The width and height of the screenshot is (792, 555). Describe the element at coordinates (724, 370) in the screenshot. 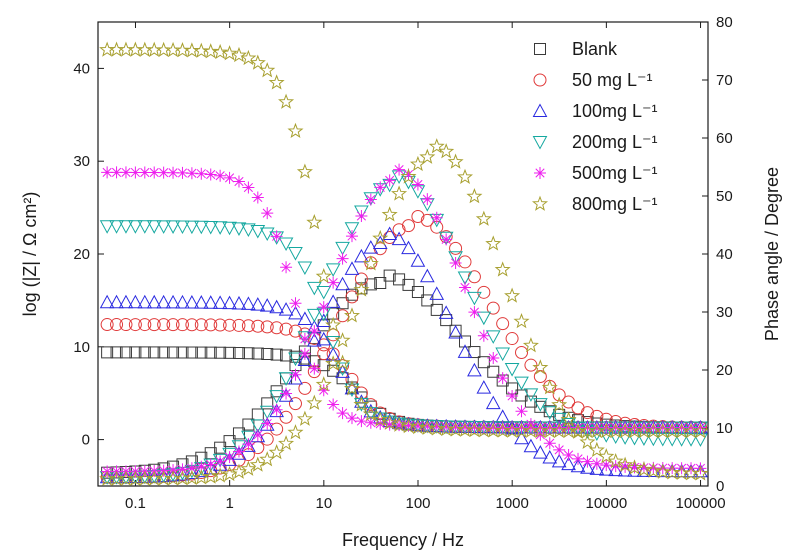

I see `y-right-tick-label: 20` at that location.